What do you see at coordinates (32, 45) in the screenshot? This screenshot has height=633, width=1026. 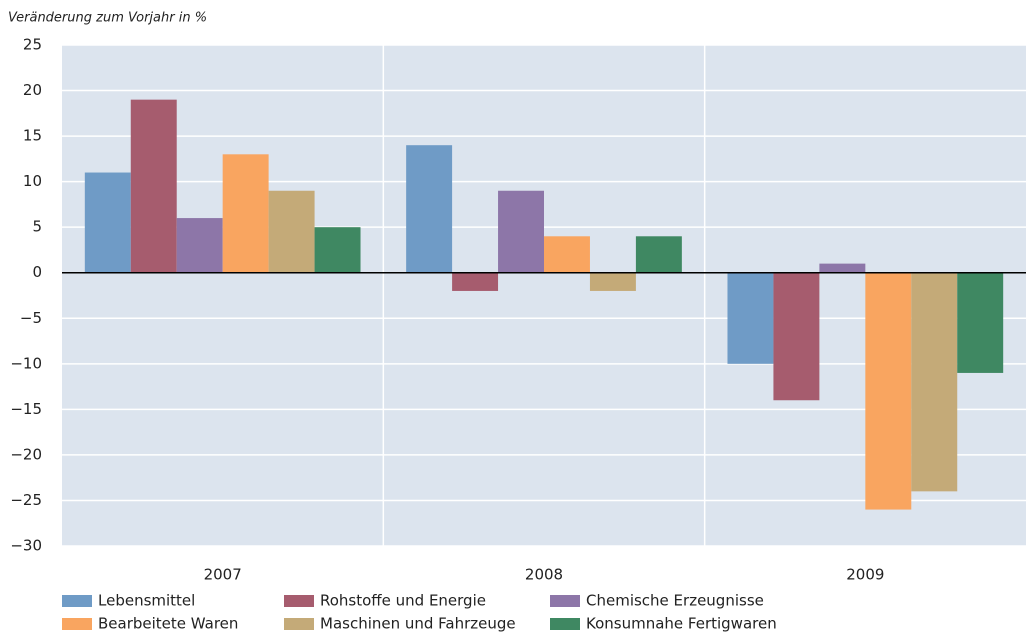 I see `y-tick-label: 25` at bounding box center [32, 45].